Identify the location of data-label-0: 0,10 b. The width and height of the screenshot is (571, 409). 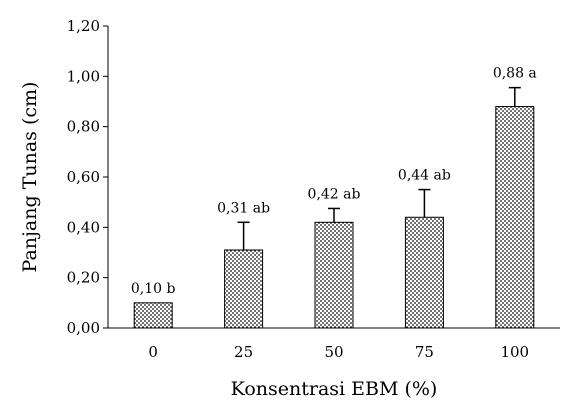
(153, 289).